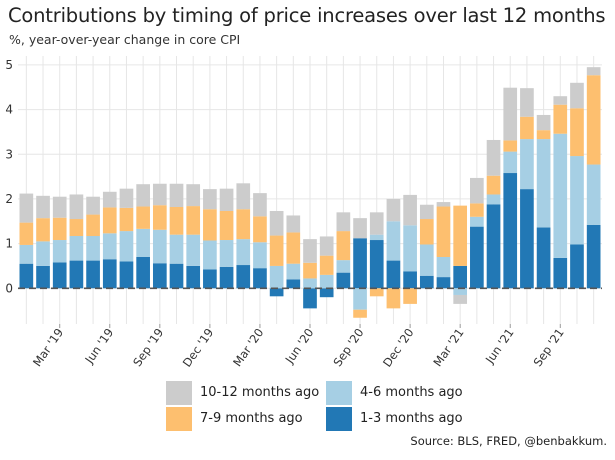  Describe the element at coordinates (299, 346) in the screenshot. I see `x-tick-label: Jun '20` at that location.